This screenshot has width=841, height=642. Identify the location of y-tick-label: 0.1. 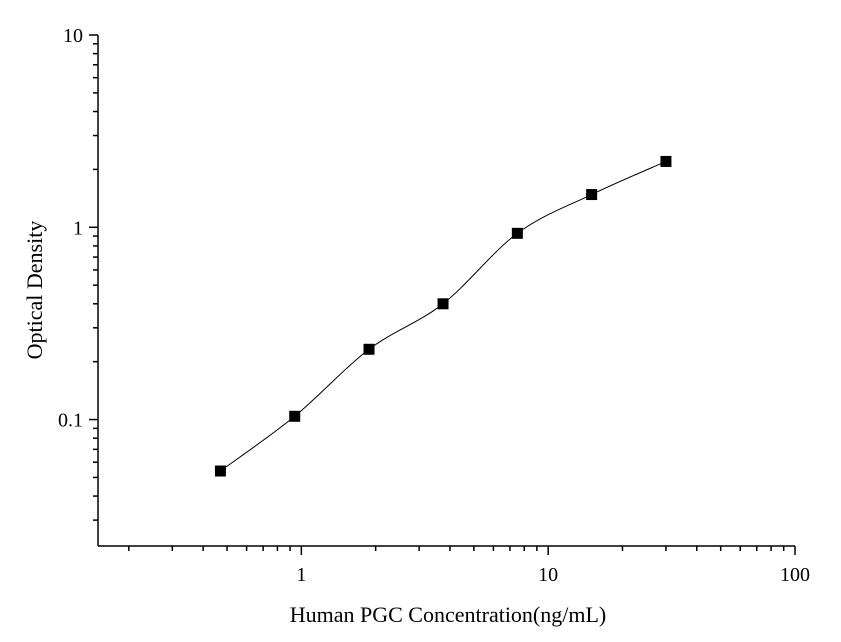
(70, 421).